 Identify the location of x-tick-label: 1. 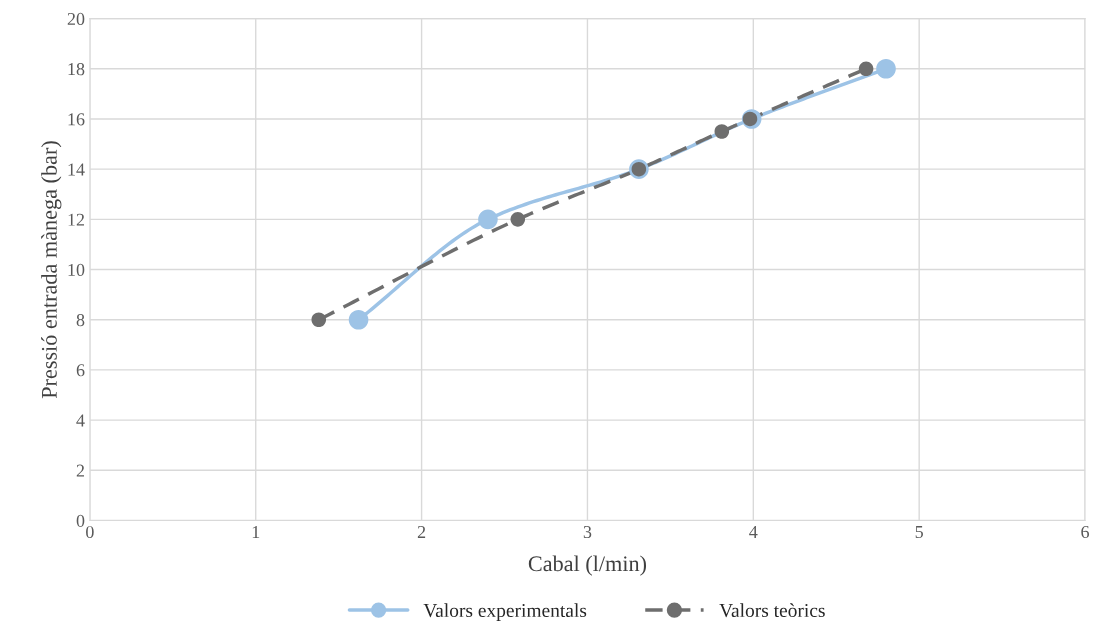
(256, 531).